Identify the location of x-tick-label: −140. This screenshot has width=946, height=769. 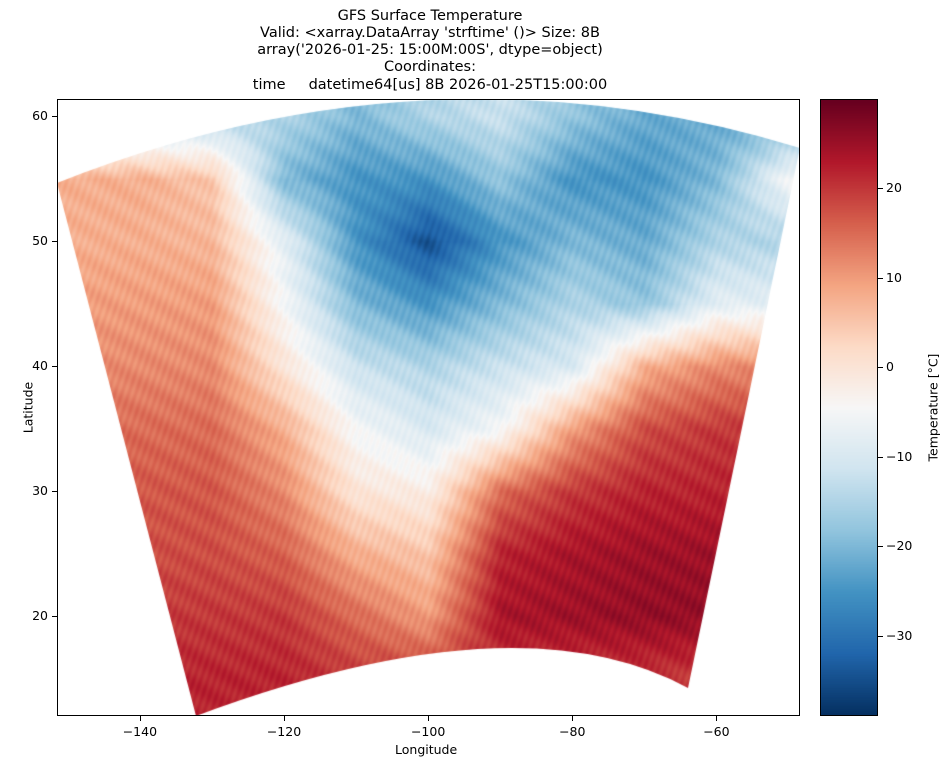
(140, 731).